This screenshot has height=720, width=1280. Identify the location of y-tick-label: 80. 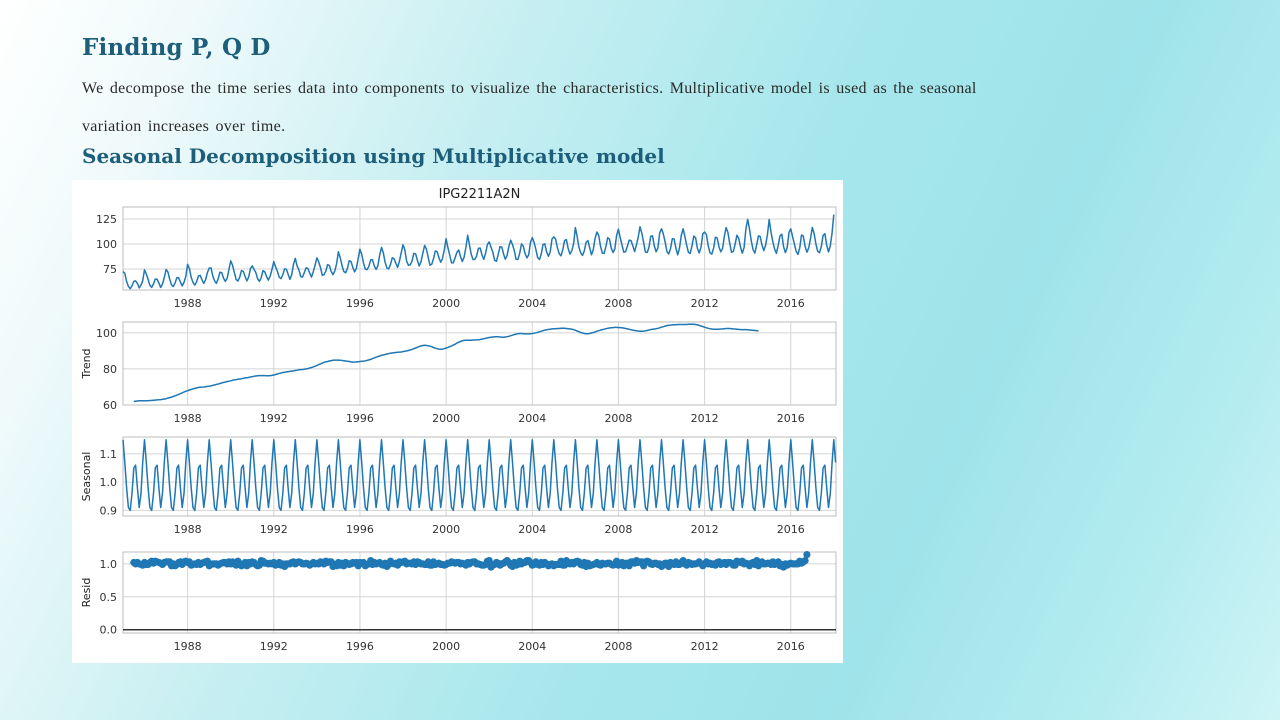
(110, 369).